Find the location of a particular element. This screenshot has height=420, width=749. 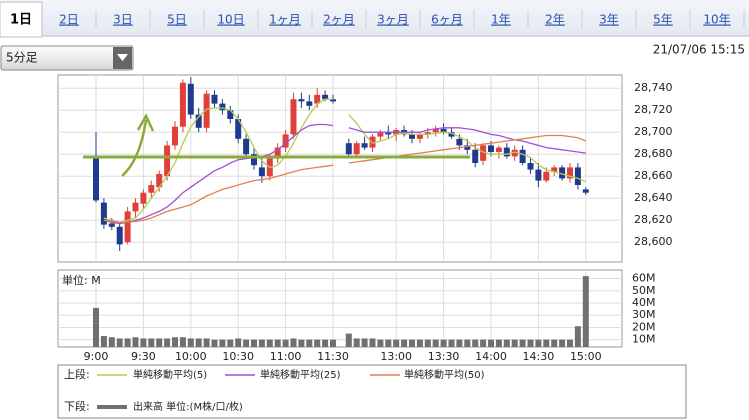

legend-prefix: 上段: is located at coordinates (77, 374).